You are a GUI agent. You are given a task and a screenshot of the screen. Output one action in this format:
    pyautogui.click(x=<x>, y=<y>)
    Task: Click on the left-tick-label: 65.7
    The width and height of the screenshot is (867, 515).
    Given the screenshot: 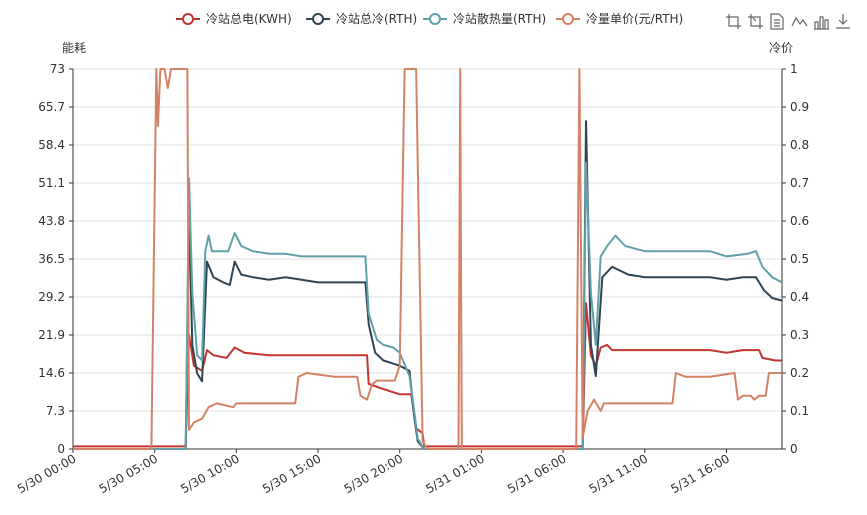 What is the action you would take?
    pyautogui.click(x=51, y=107)
    